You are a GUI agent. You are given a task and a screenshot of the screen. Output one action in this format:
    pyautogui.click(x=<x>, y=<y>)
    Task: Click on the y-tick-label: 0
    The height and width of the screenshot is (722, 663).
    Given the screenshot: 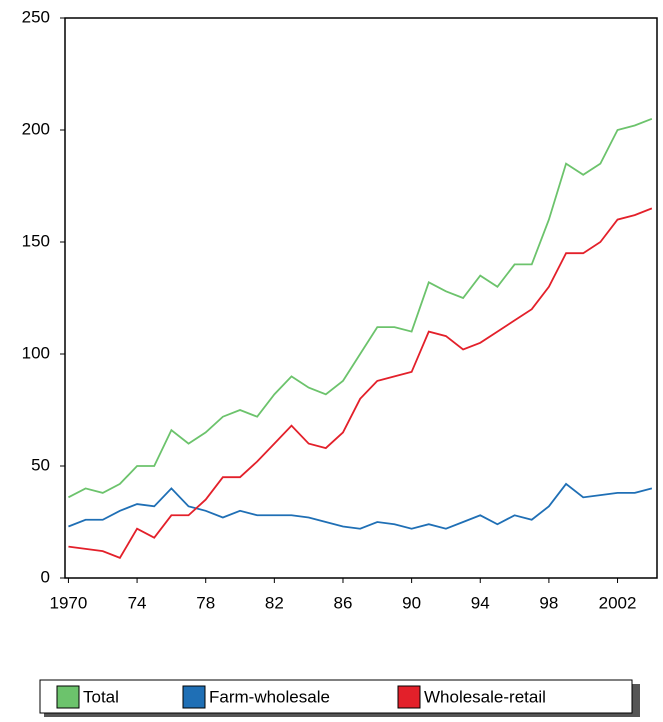 What is the action you would take?
    pyautogui.click(x=45, y=576)
    